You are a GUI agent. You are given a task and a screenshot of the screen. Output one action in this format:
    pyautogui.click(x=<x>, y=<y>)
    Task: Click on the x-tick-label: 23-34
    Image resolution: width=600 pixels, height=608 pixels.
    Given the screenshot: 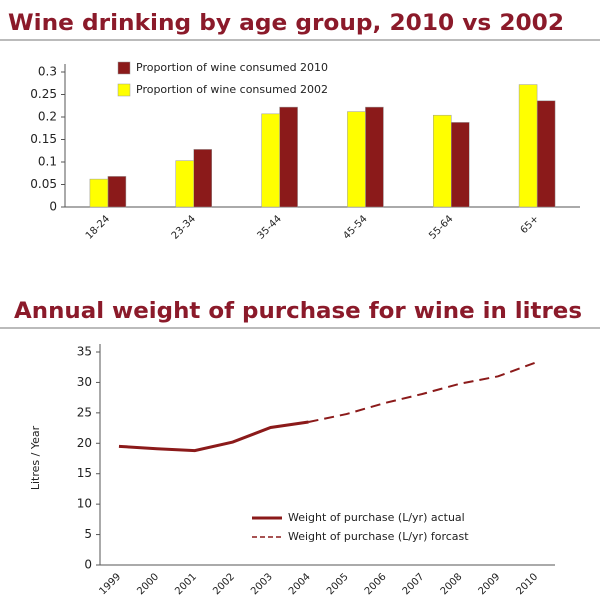 What is the action you would take?
    pyautogui.click(x=184, y=227)
    